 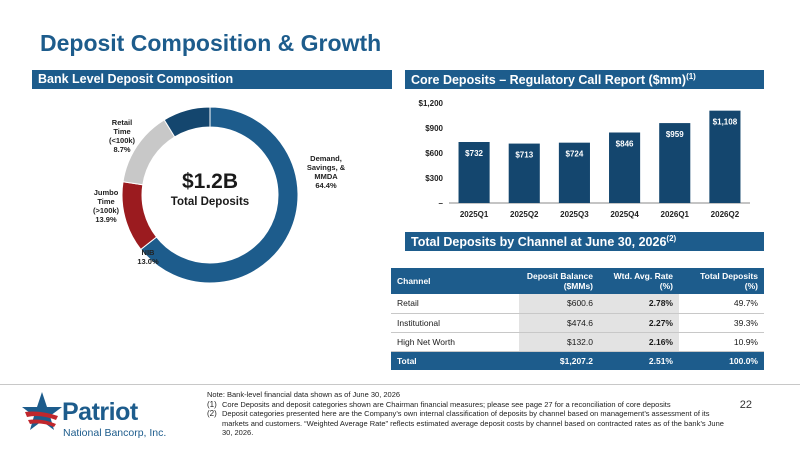 I want to click on table-row: Institutional $474.6 2.27% 39.3%, so click(x=577, y=323).